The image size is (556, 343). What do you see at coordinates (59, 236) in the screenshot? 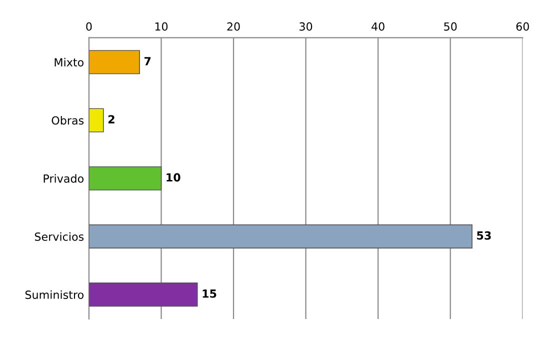
I see `y-tick-label: Servicios` at bounding box center [59, 236].